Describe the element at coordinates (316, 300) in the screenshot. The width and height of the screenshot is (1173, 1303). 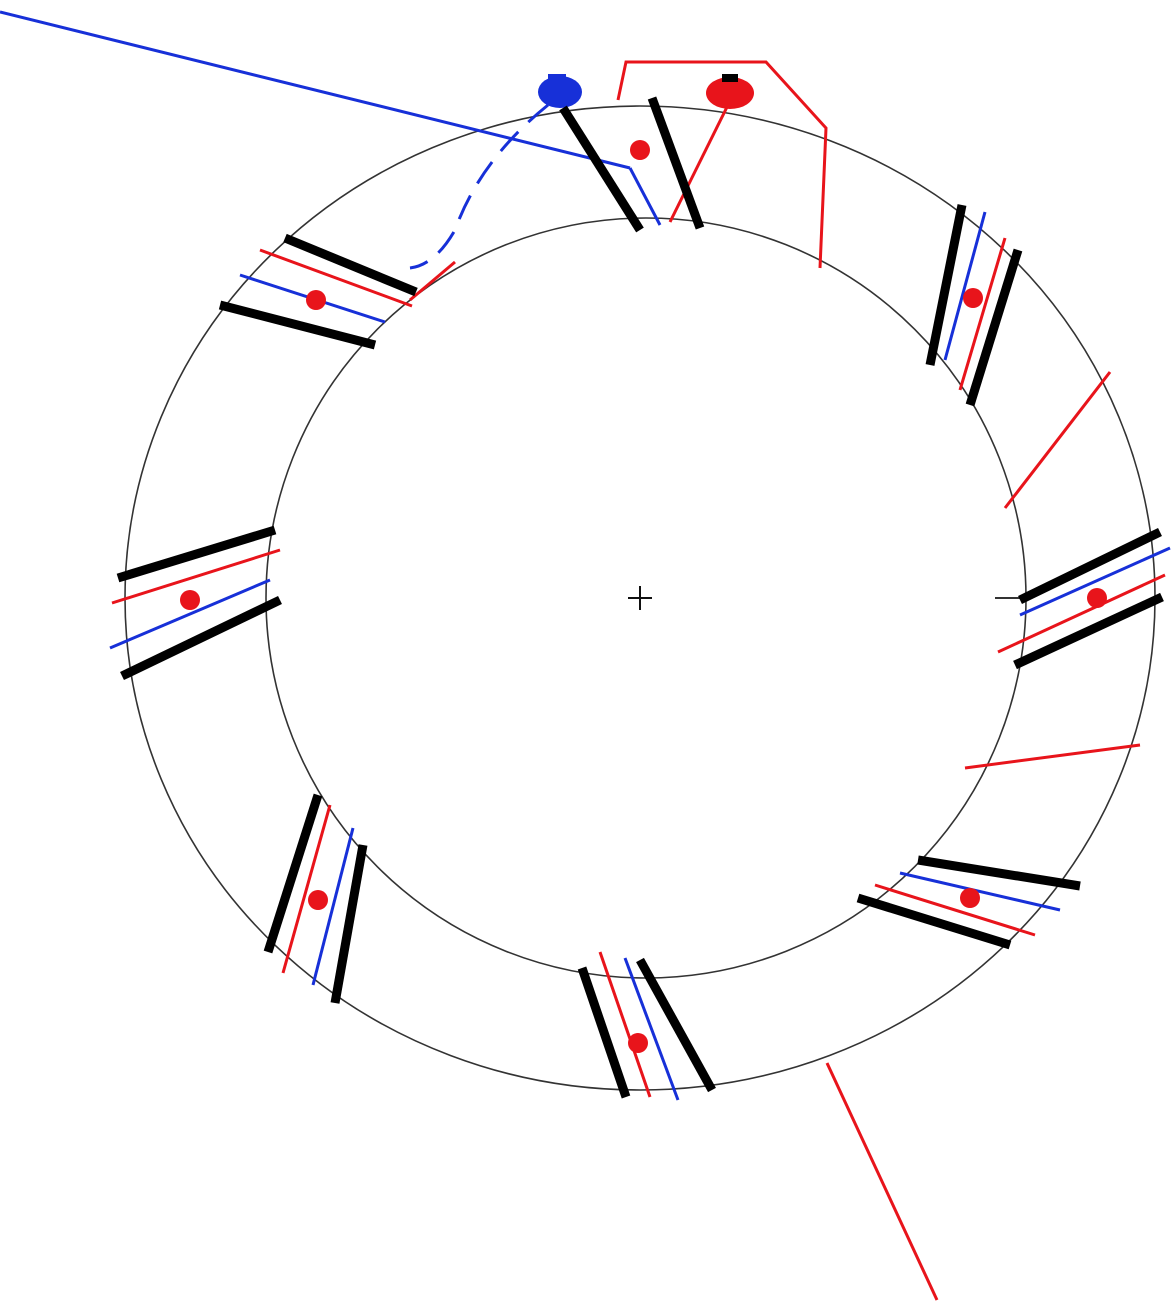
I see `module-upper-left-dot` at that location.